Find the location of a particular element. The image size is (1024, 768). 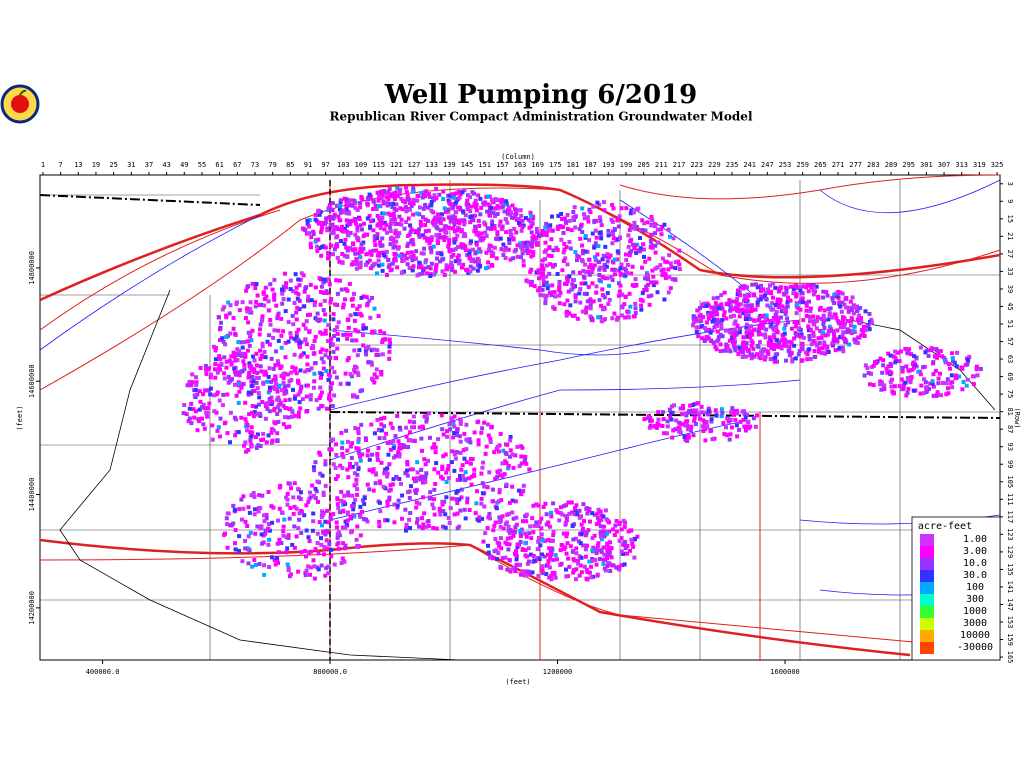

column-tick-label: 97 is located at coordinates (325, 165).